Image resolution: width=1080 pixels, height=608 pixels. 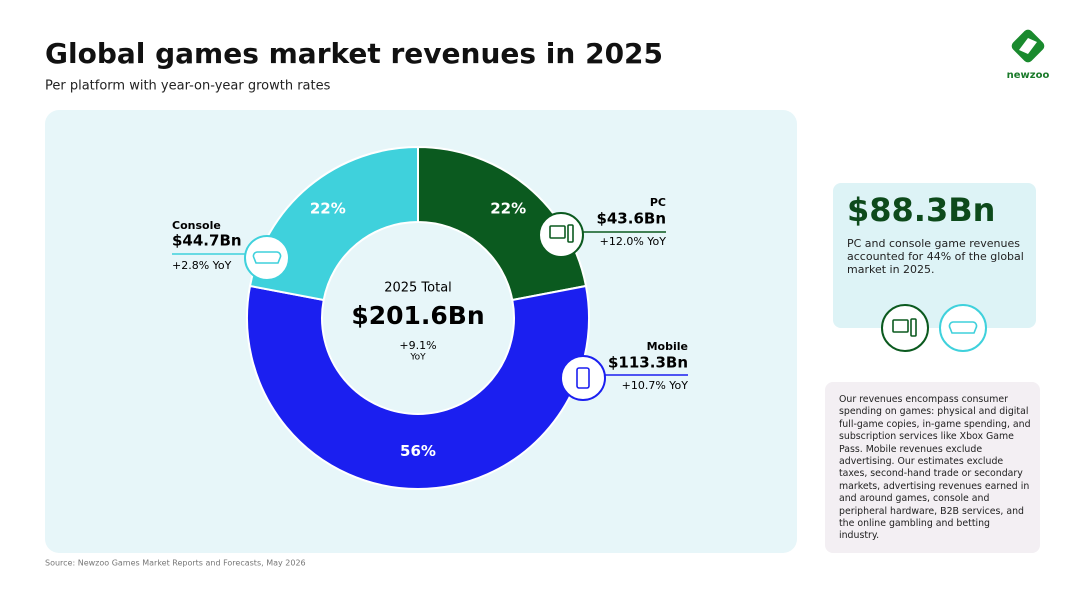 What do you see at coordinates (667, 346) in the screenshot?
I see `mobile-label: Mobile` at bounding box center [667, 346].